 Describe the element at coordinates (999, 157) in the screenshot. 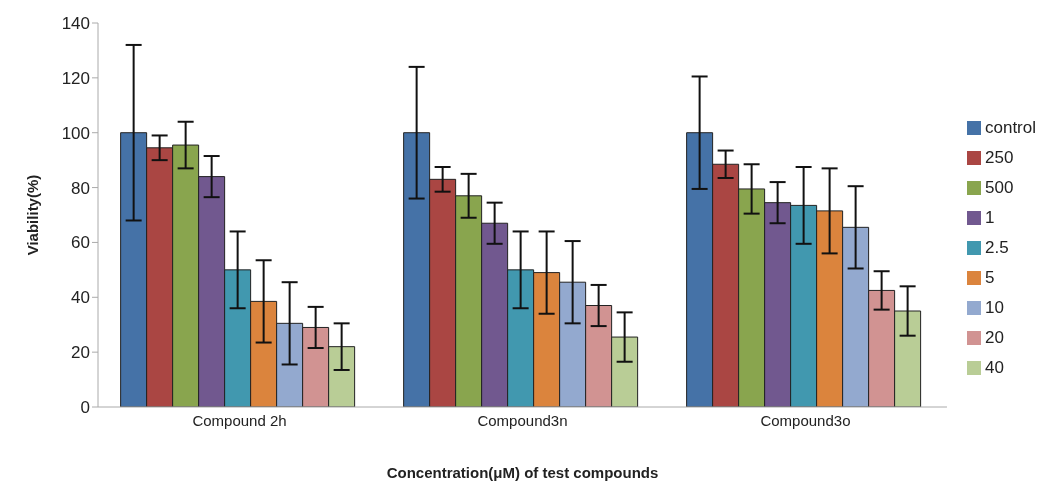

I see `legend-label: 250` at that location.